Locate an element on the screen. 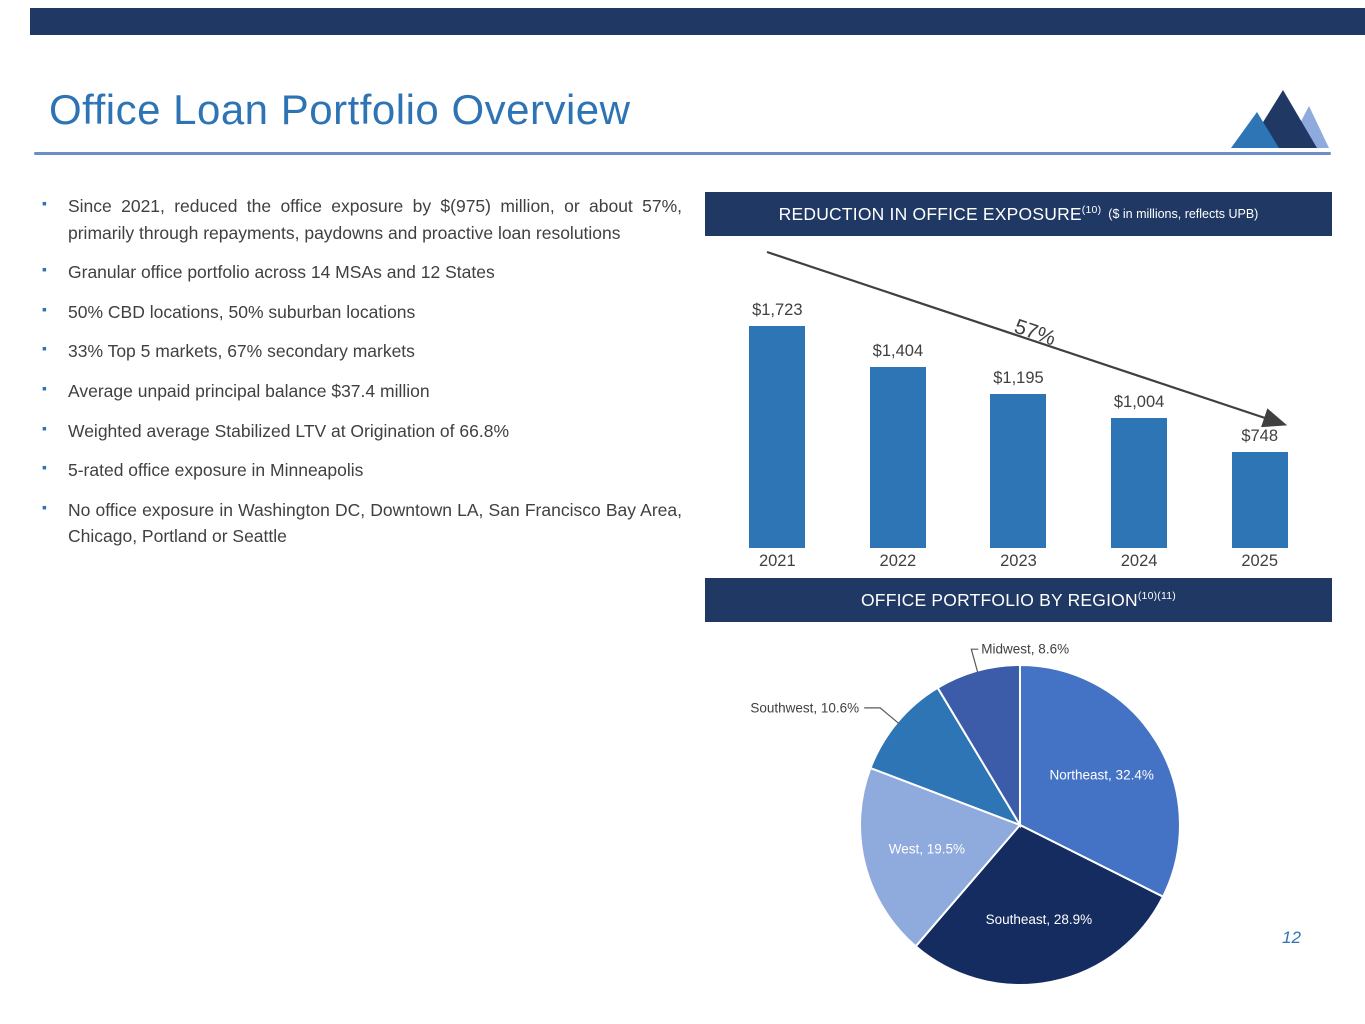 Image resolution: width=1365 pixels, height=1024 pixels. bar-chart-title: REDUCTION IN OFFICE EXPOSURE(10) is located at coordinates (940, 213).